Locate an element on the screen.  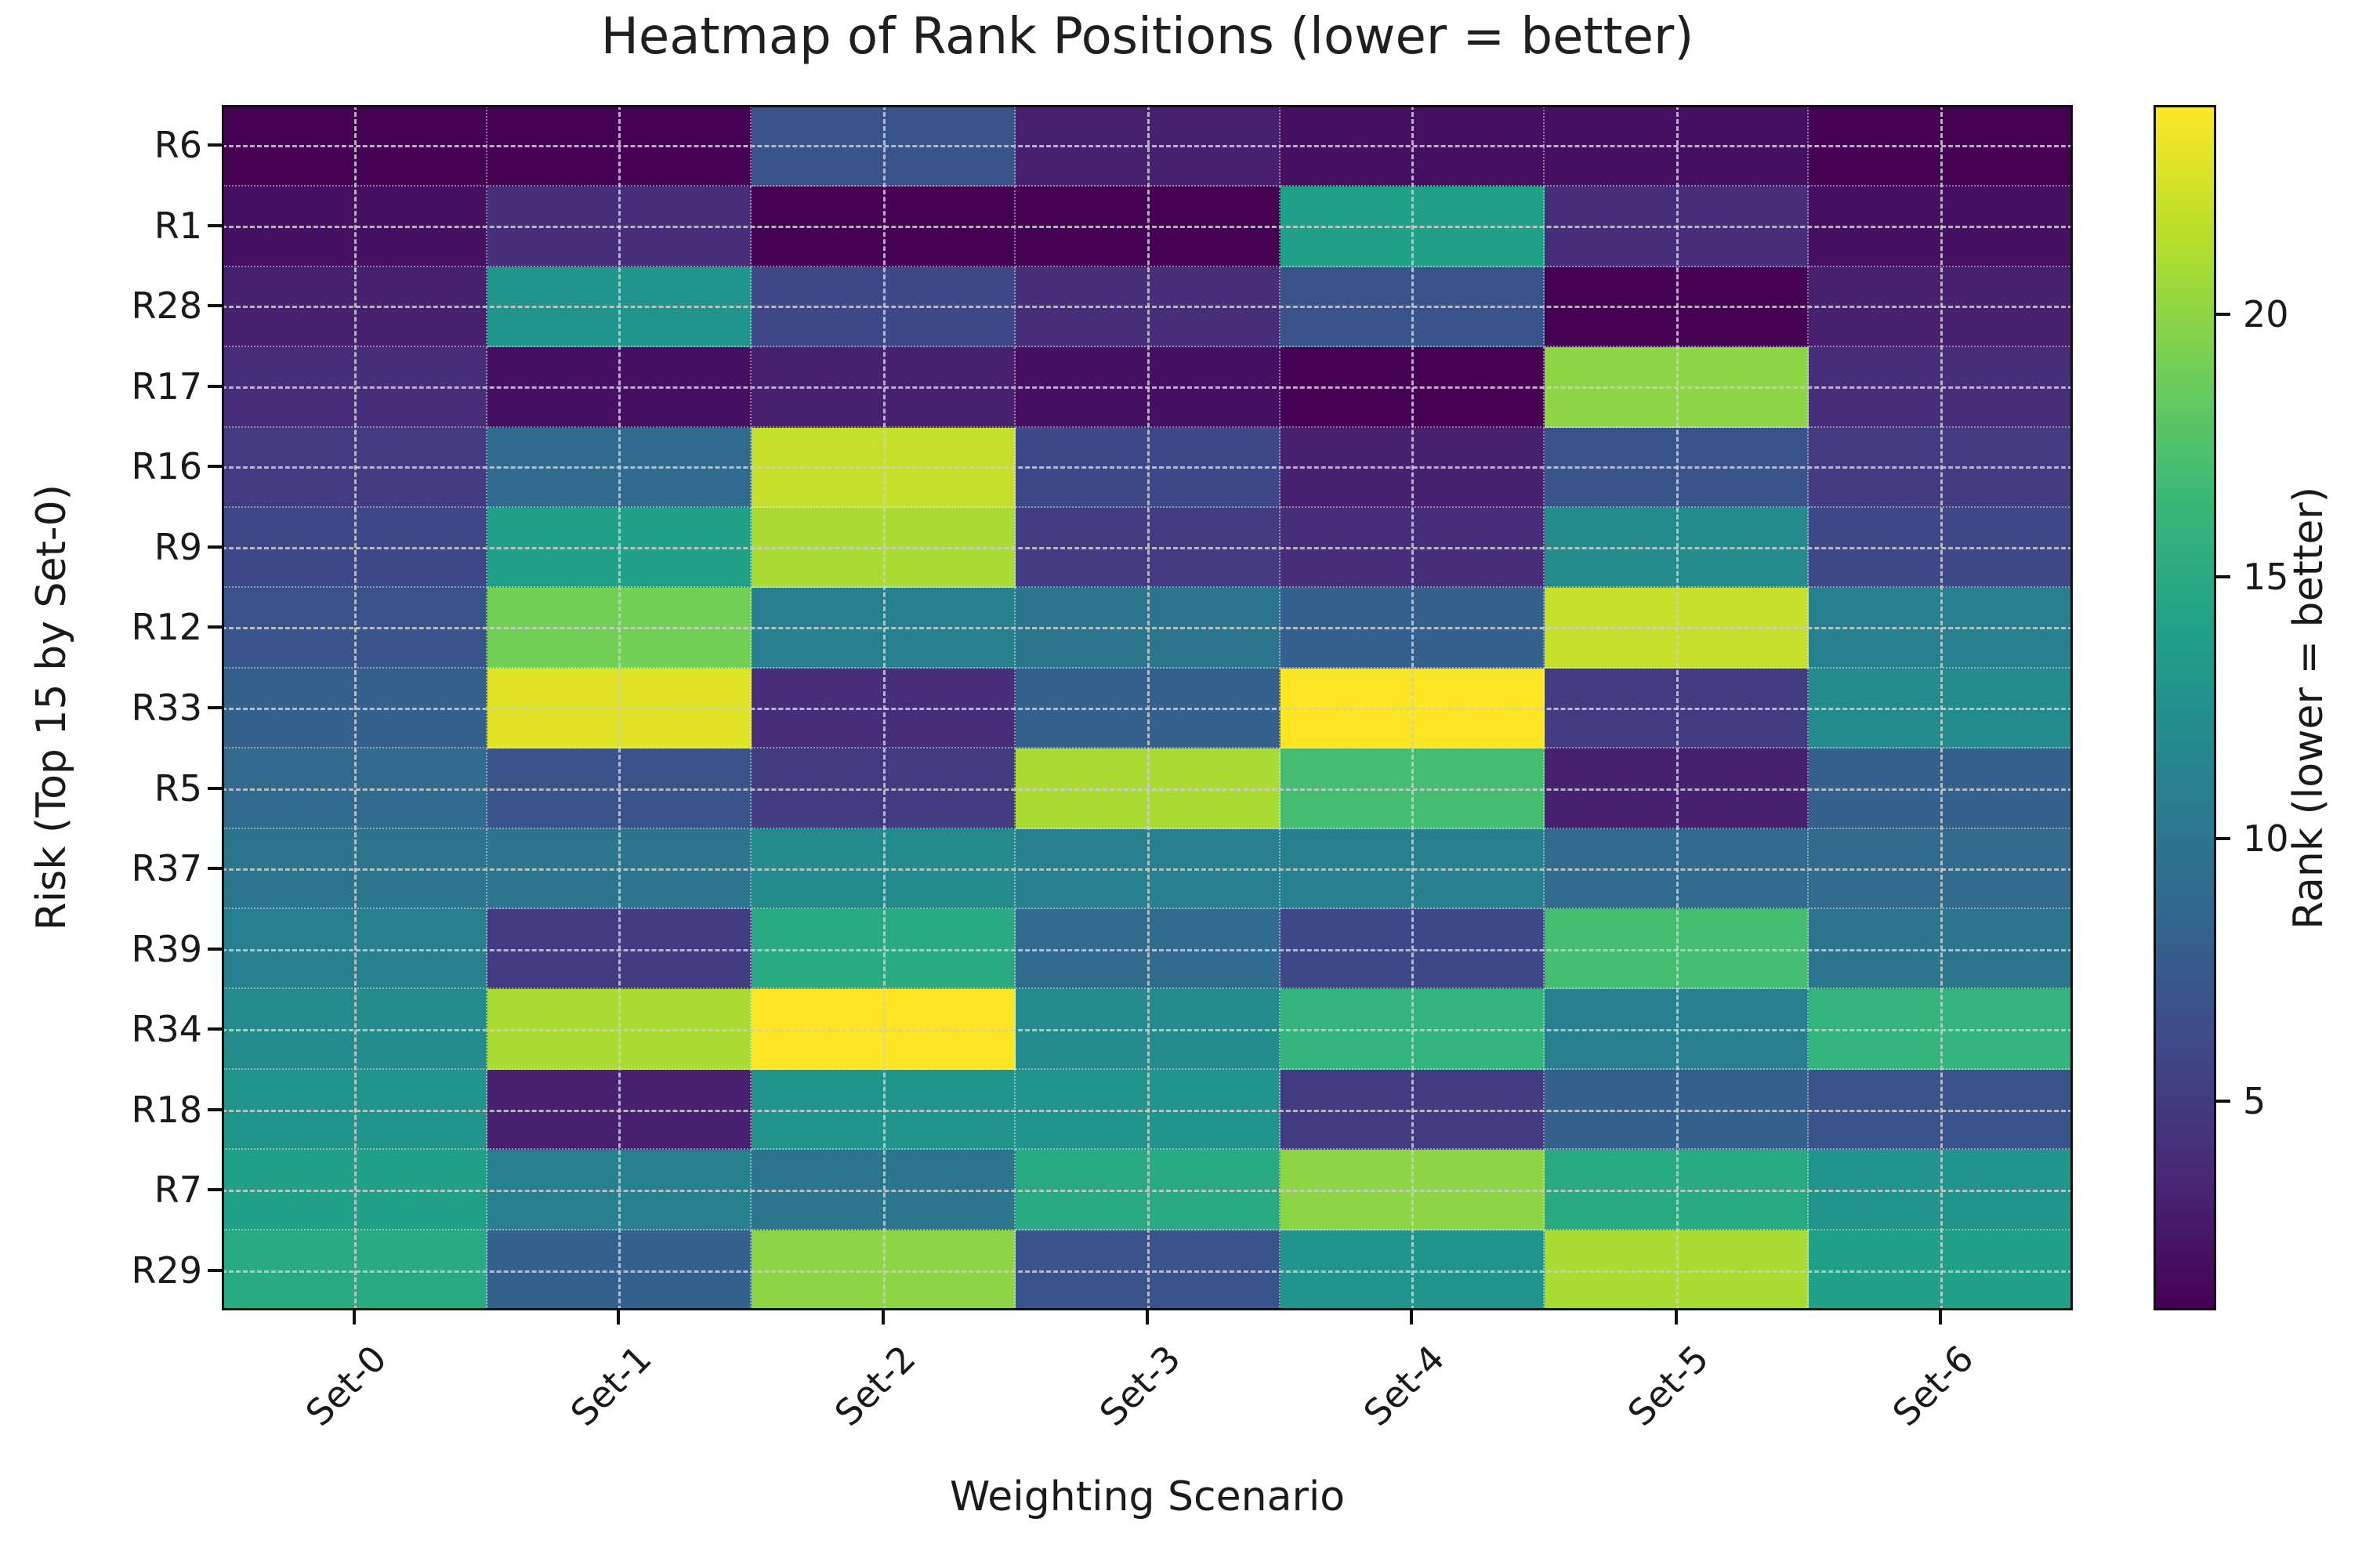
y-axis-label: Risk (Top 15 by Set-0) is located at coordinates (51, 707).